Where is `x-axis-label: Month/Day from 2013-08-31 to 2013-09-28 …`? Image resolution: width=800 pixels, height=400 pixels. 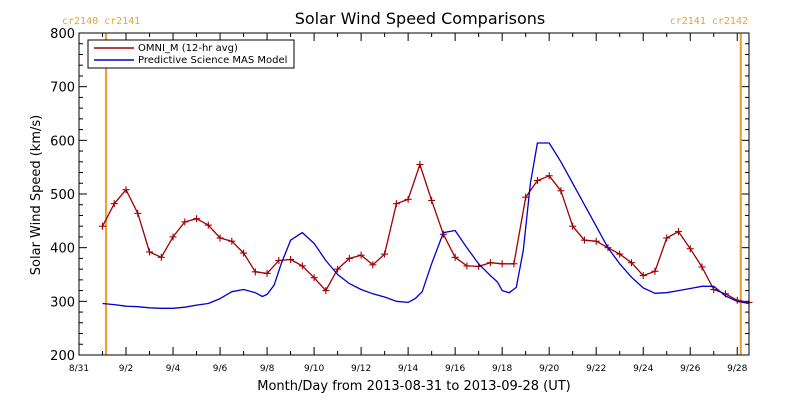 x-axis-label: Month/Day from 2013-08-31 to 2013-09-28 … is located at coordinates (413, 386).